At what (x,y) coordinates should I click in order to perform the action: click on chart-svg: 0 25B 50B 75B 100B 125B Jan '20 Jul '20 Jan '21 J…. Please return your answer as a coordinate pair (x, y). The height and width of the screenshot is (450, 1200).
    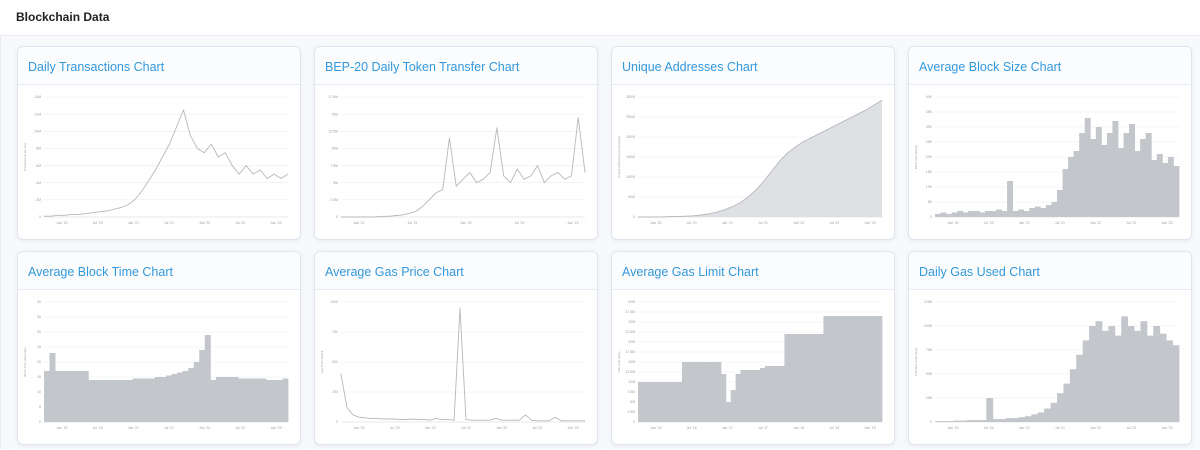
    Looking at the image, I should click on (1047, 365).